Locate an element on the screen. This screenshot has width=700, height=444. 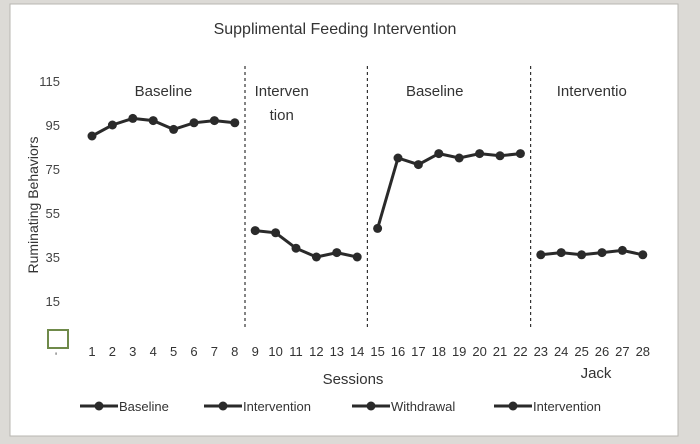
x-tick-label: 12 is located at coordinates (316, 351).